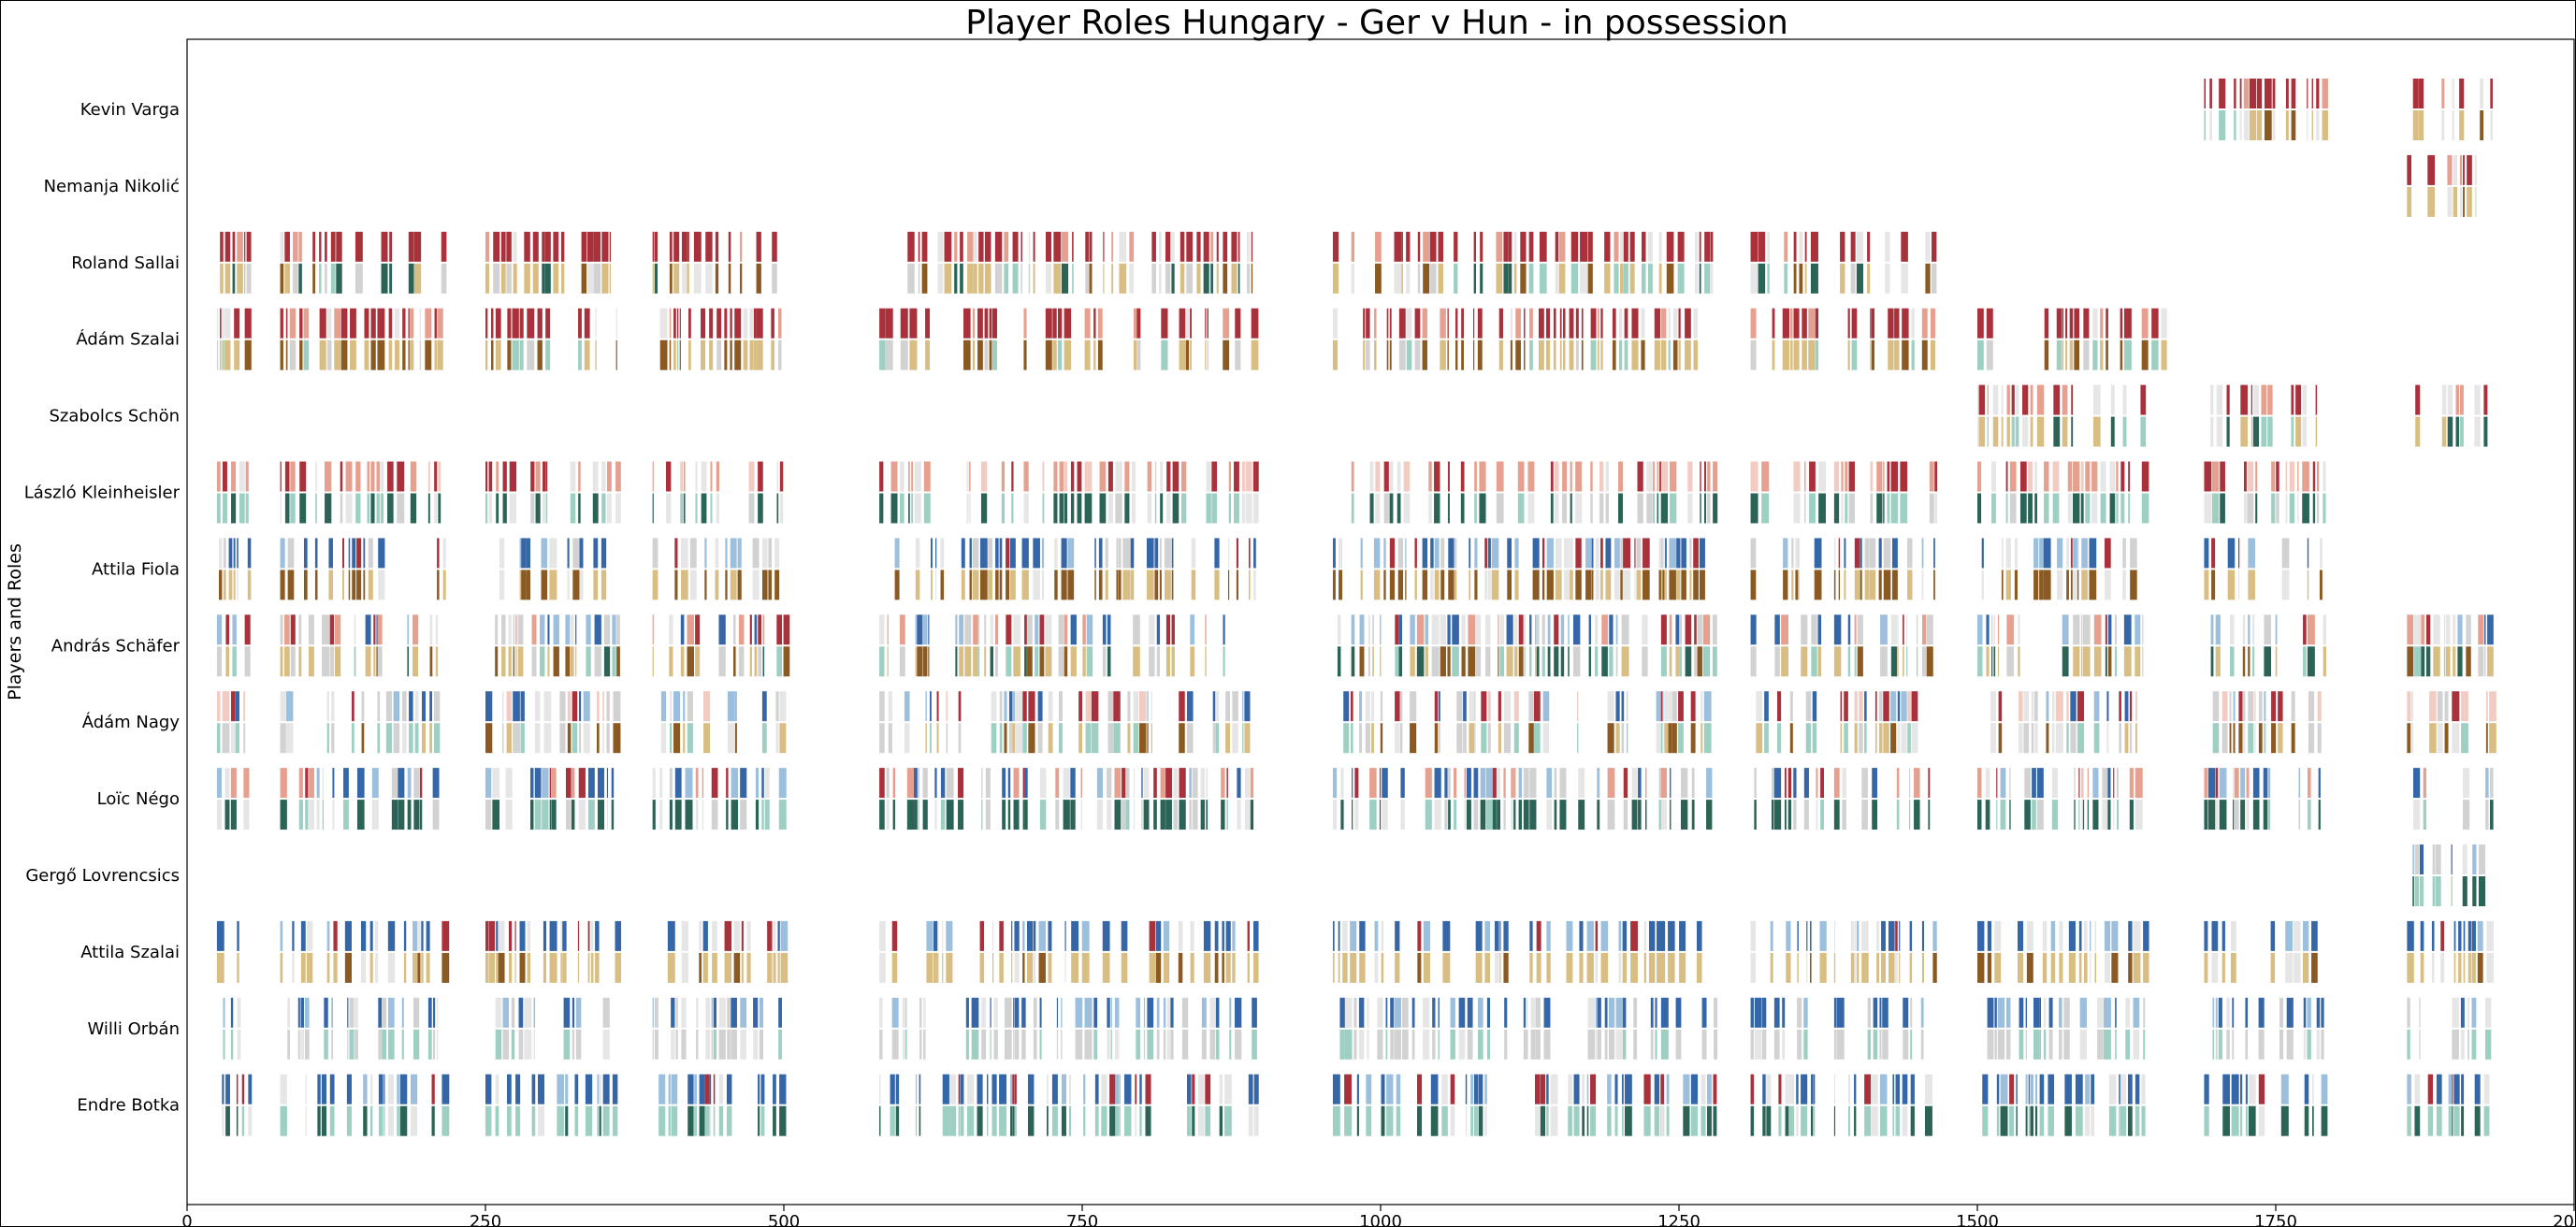 The width and height of the screenshot is (2576, 1227). What do you see at coordinates (1977, 1219) in the screenshot?
I see `x-tick-label: 1500` at bounding box center [1977, 1219].